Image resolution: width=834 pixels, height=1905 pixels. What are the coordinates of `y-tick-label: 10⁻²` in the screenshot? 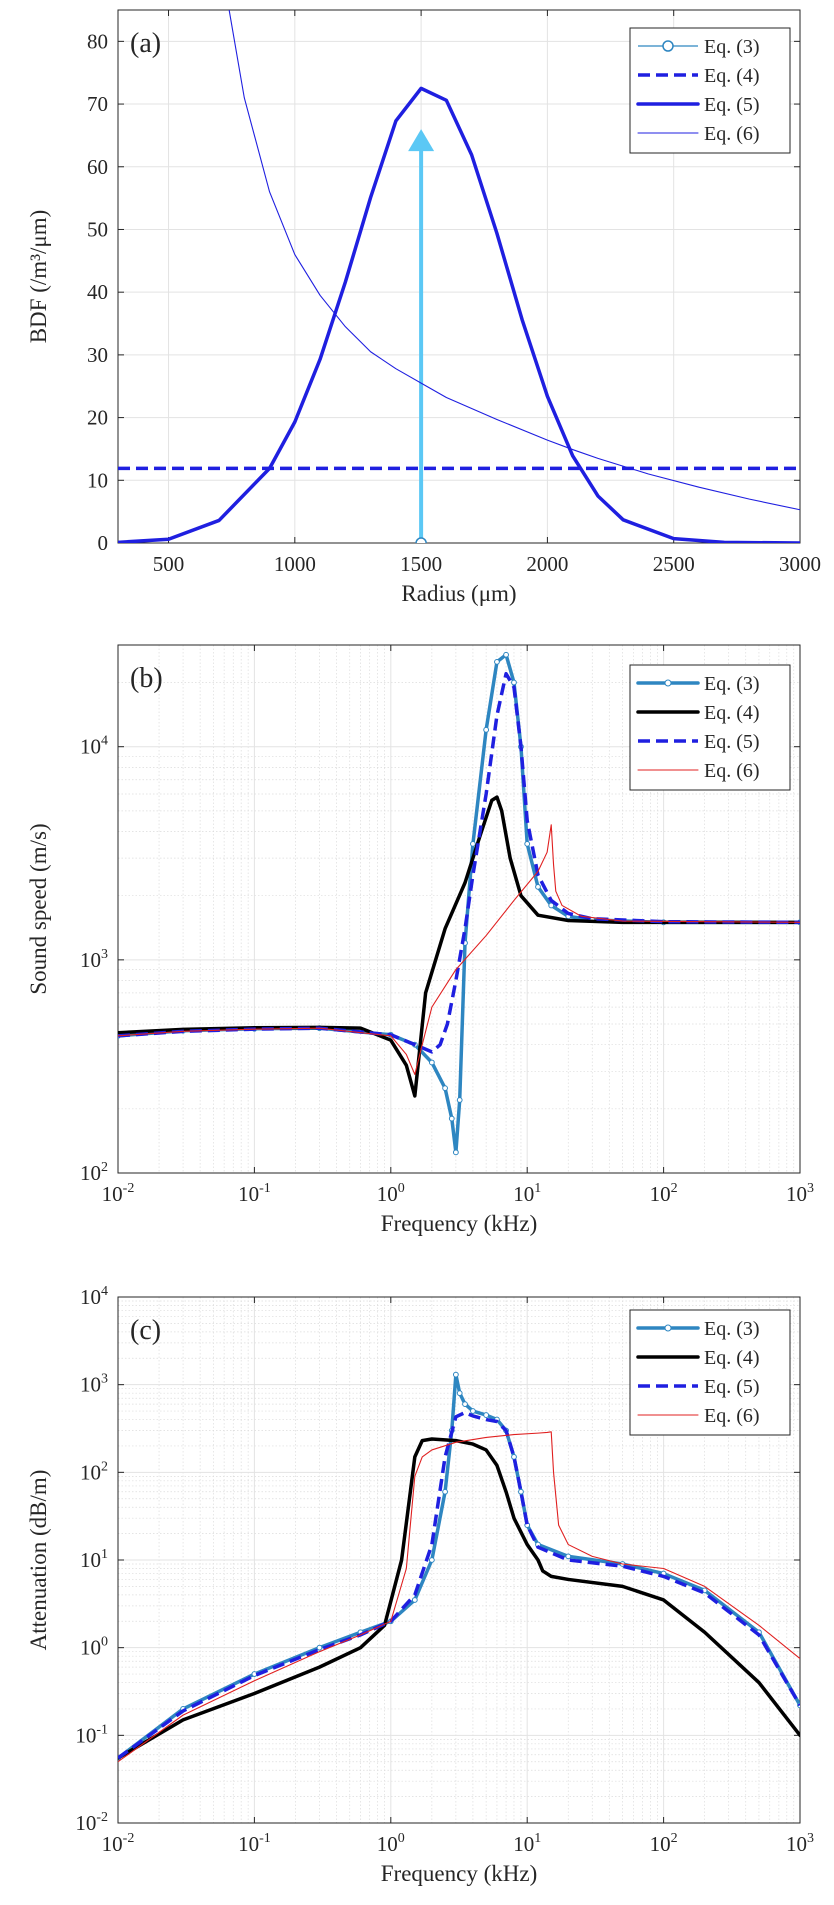 It's located at (91, 1822).